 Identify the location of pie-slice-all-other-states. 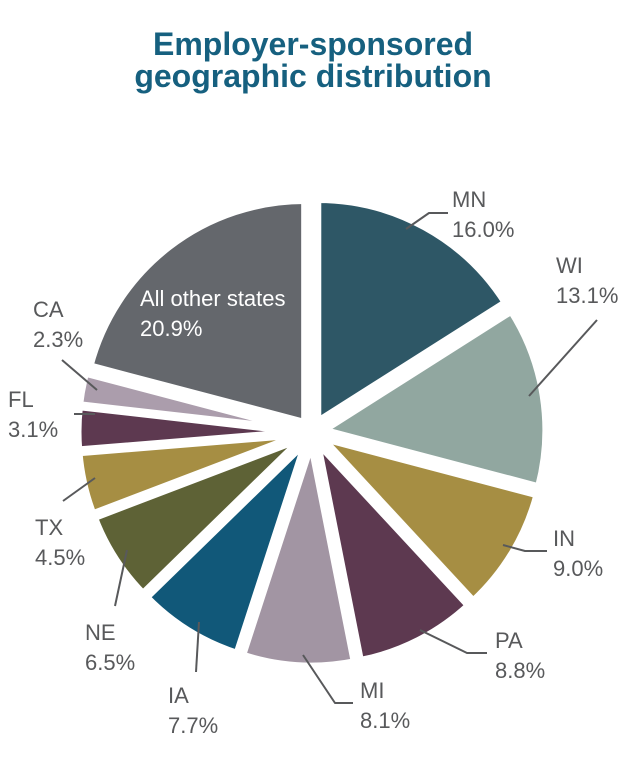
(197, 311).